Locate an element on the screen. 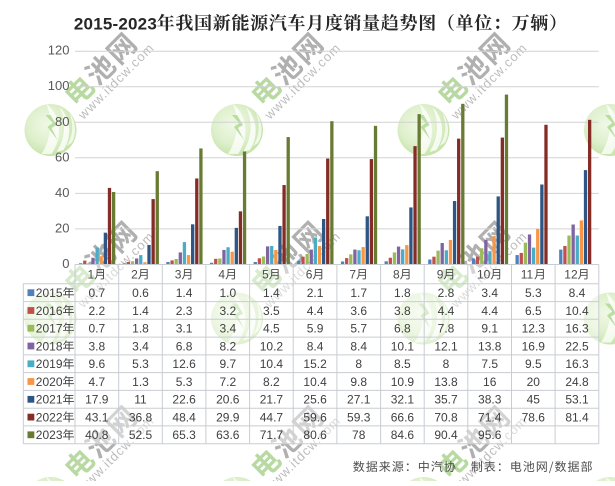 This screenshot has height=486, width=615. svg-text: 24.8 is located at coordinates (577, 382).